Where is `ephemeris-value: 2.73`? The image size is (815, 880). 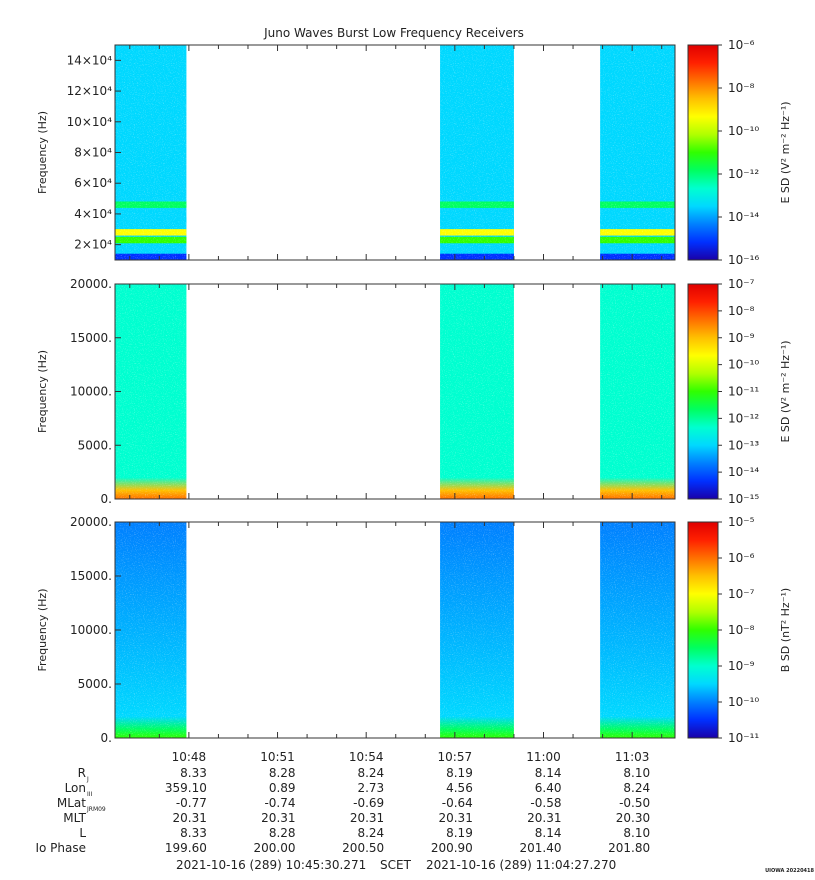
ephemeris-value: 2.73 is located at coordinates (370, 788).